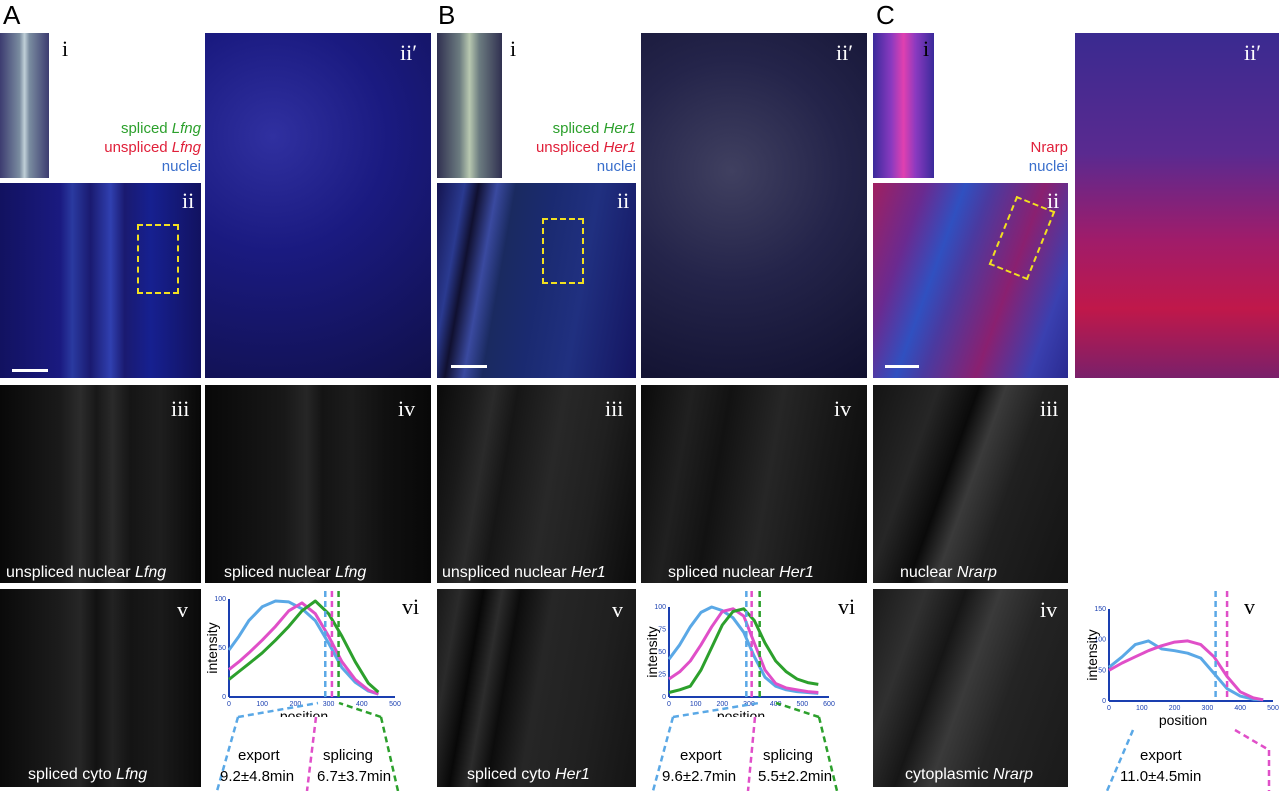  I want to click on unspliced-nuclear-image, so click(100, 484).